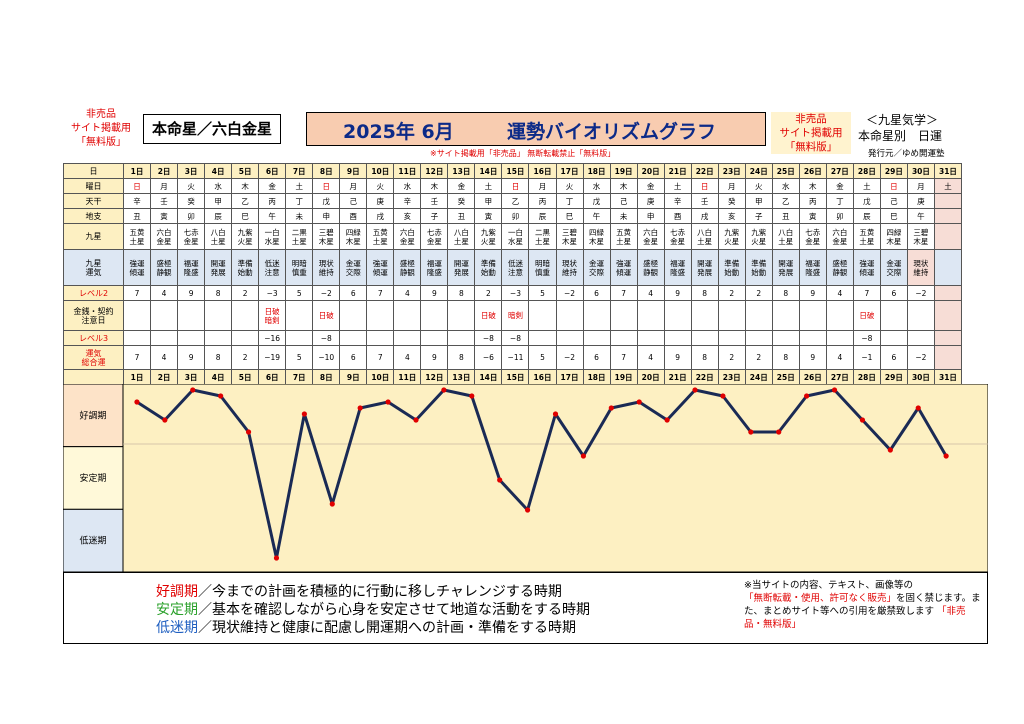 This screenshot has width=1024, height=724. I want to click on cell-total: 9, so click(191, 357).